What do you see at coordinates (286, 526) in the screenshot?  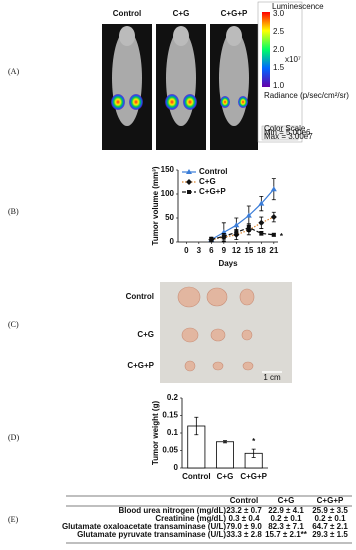 I see `table-cell: 82.3 ± 7.1` at bounding box center [286, 526].